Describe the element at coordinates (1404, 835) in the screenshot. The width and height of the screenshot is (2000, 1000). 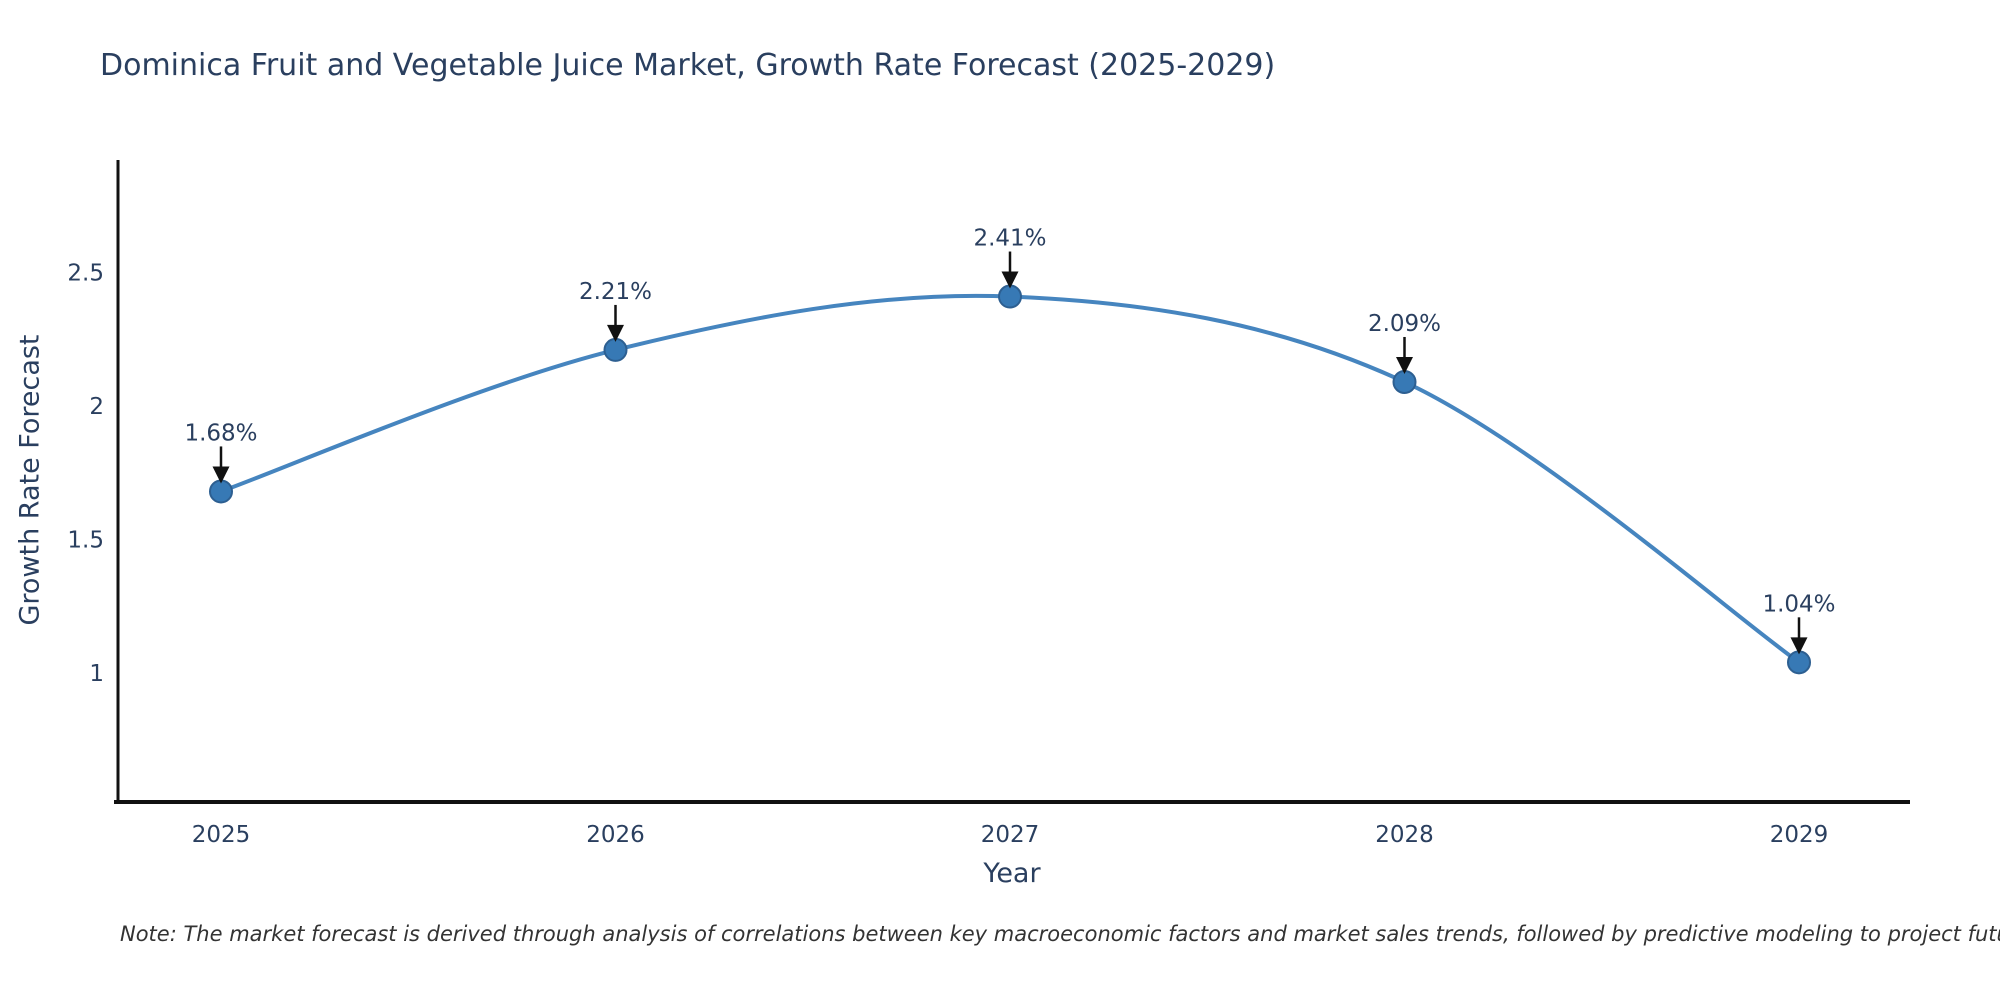
I see `x-tick-label: 2028` at that location.